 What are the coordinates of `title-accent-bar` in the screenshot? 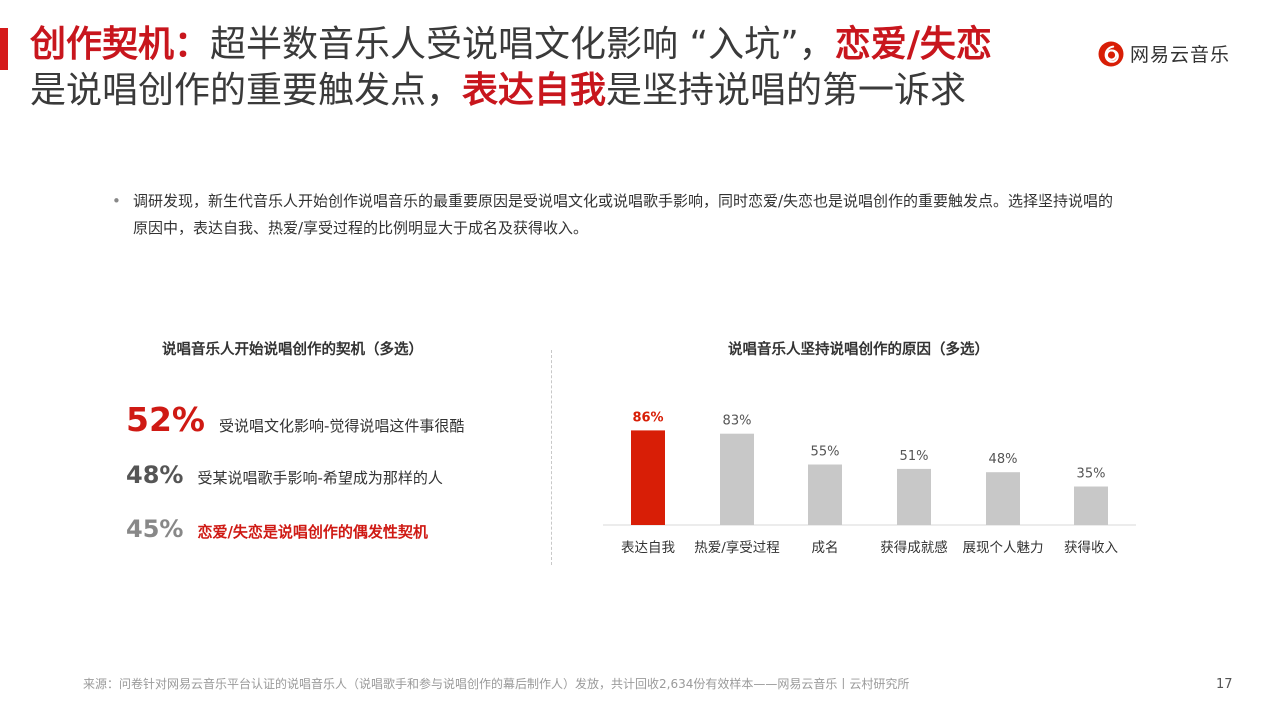 It's located at (4, 49).